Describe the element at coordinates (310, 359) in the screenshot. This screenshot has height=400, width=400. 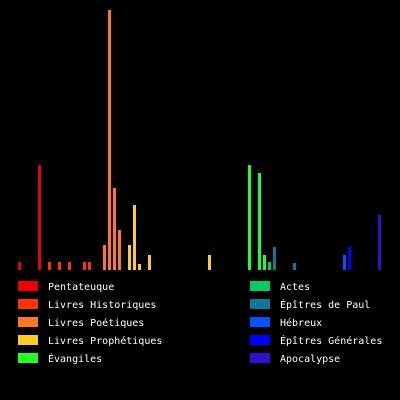
I see `legend-label: Apocalypse` at that location.